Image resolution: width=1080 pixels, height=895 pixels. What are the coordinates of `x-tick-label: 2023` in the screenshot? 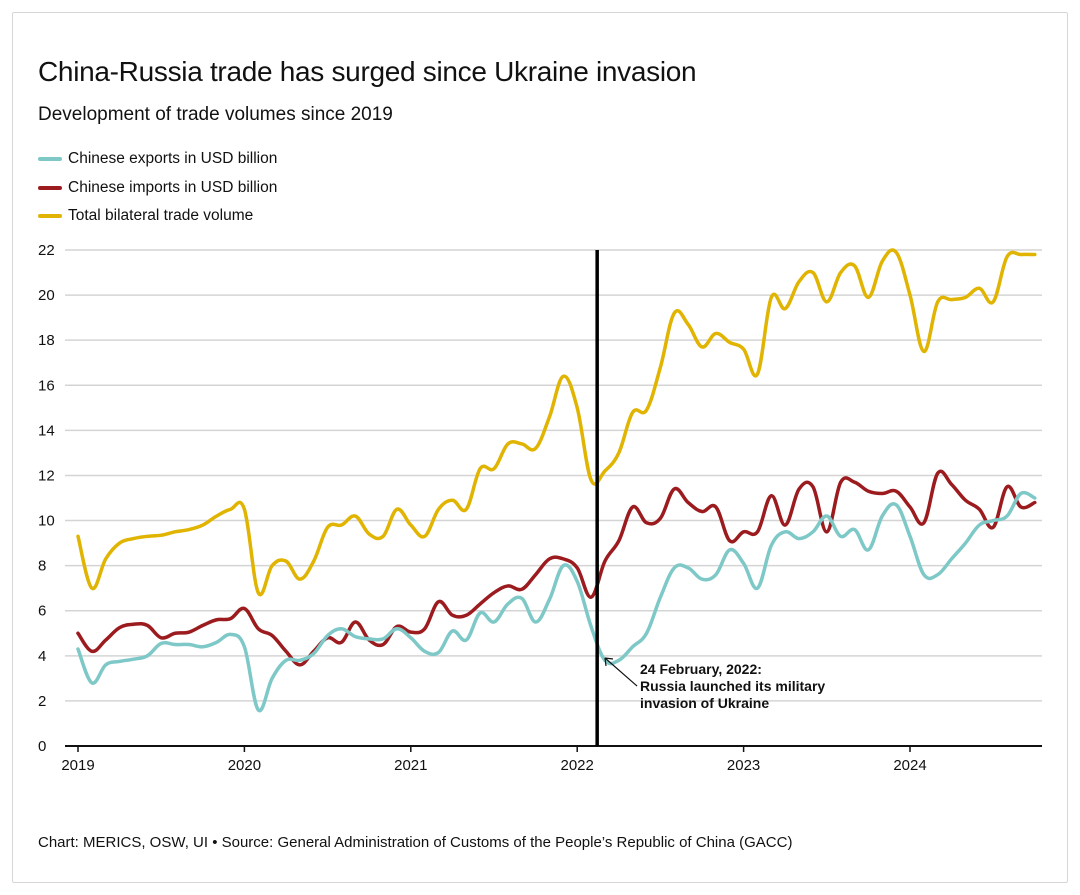 It's located at (743, 765).